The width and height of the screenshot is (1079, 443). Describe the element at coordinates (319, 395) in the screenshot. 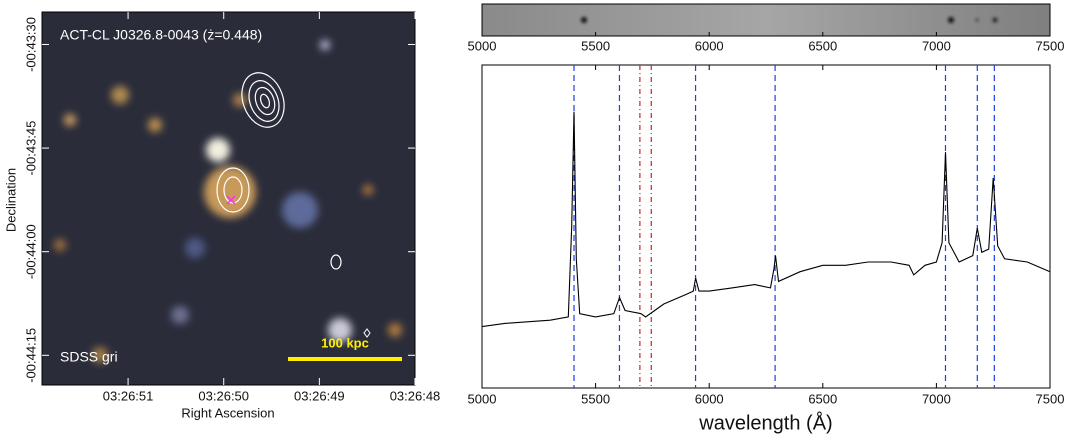

I see `x-tick-label: 03:26:49` at that location.